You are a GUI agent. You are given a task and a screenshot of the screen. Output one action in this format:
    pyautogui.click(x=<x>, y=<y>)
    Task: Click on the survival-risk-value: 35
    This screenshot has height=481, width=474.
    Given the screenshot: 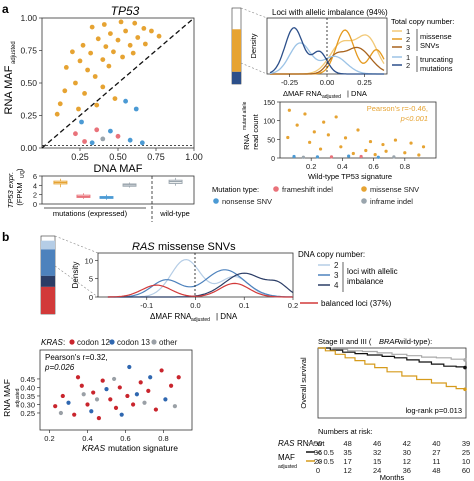 What is the action you would take?
    pyautogui.click(x=347, y=452)
    